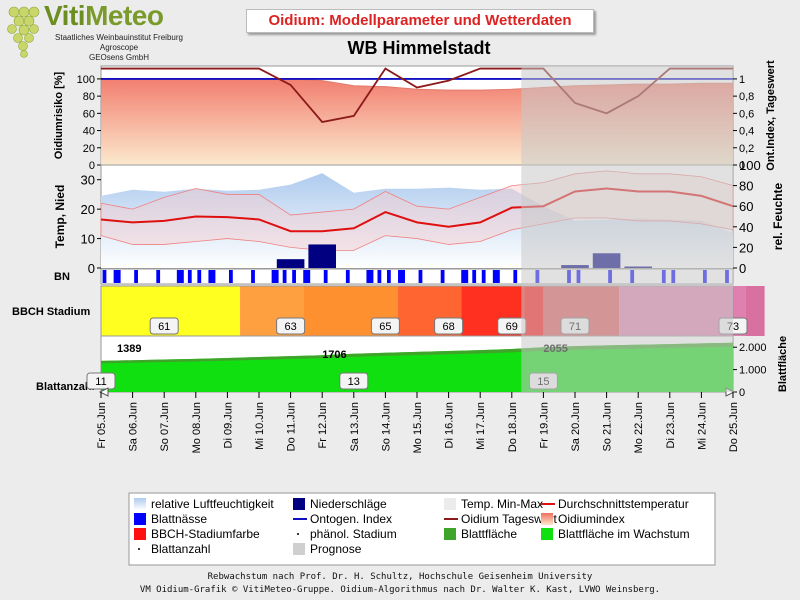 This screenshot has width=800, height=600. I want to click on x-tick-label: Sa 20.Jun, so click(576, 427).